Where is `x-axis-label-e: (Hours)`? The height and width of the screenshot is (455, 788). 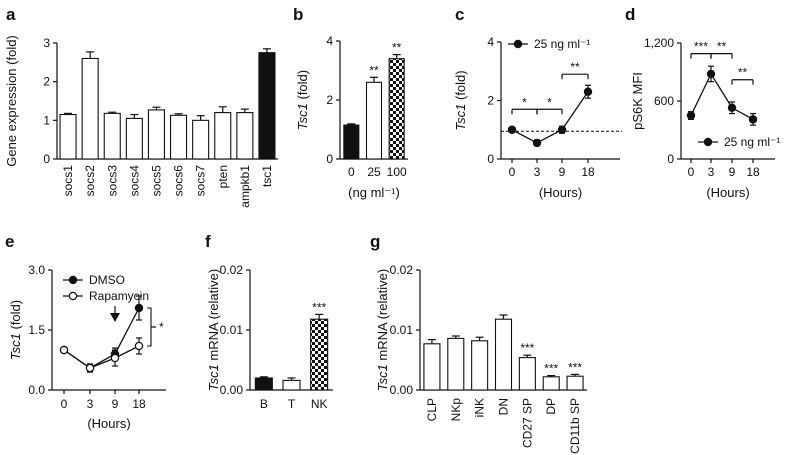
x-axis-label-e: (Hours) is located at coordinates (108, 423).